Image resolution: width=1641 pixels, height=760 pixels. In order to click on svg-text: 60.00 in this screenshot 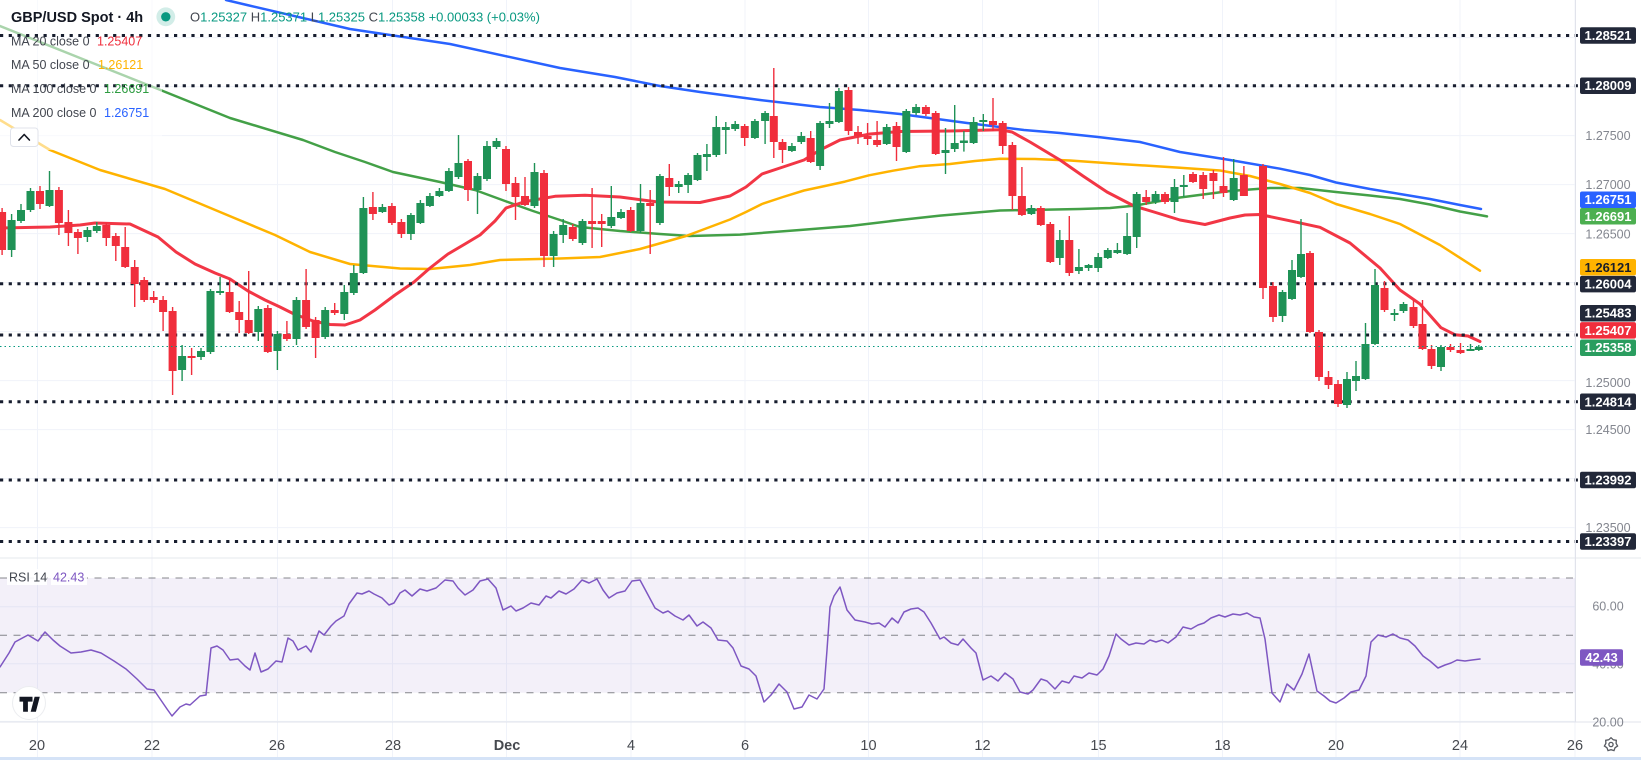, I will do `click(1607, 607)`.